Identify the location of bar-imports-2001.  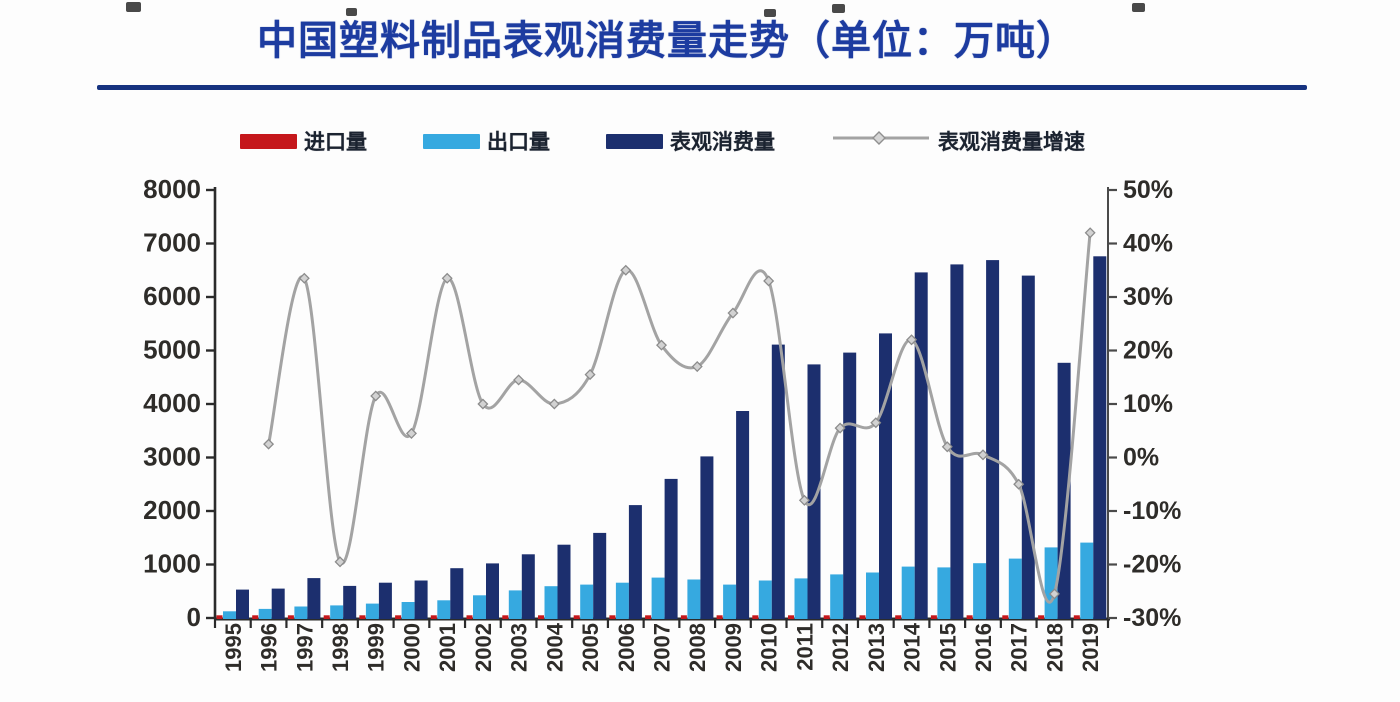
(433, 617).